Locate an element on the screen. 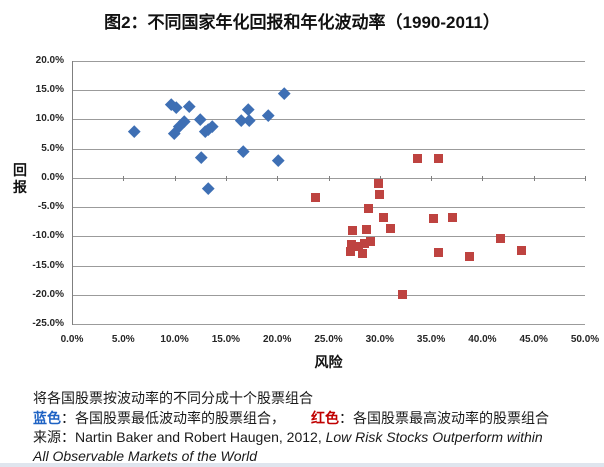 The image size is (604, 467). y-tick-label: 10.0% is located at coordinates (49, 119).